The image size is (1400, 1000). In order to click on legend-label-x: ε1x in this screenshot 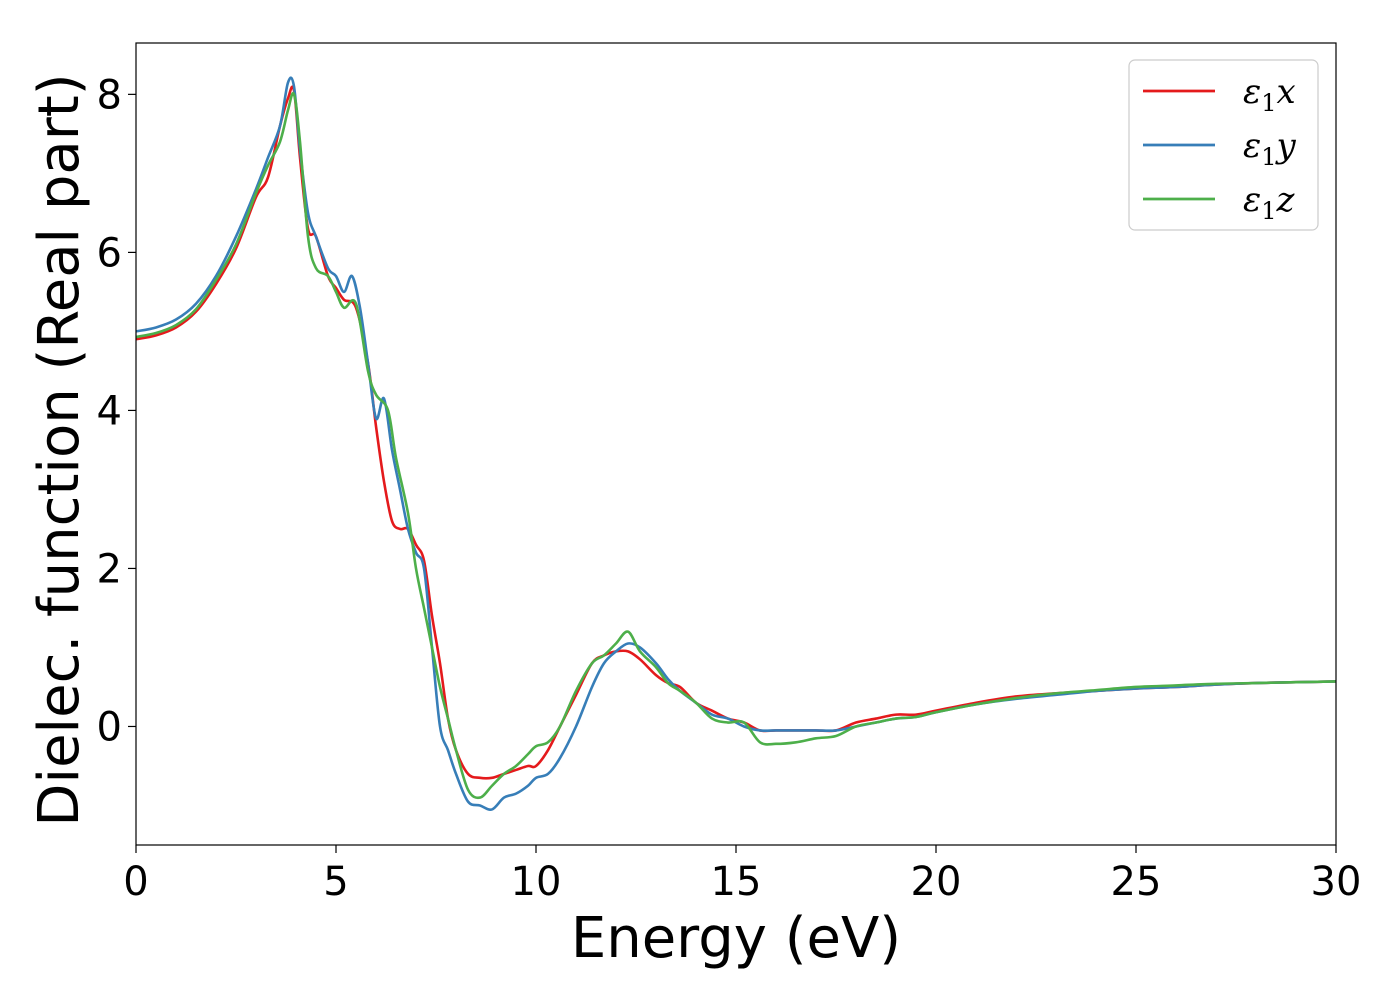, I will do `click(1269, 94)`.